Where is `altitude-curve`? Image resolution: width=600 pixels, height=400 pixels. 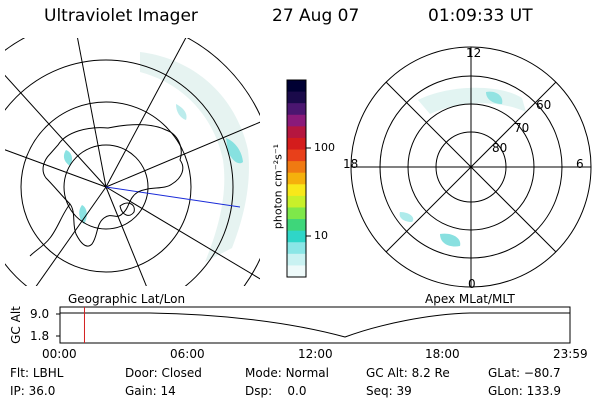
altitude-curve is located at coordinates (315, 325).